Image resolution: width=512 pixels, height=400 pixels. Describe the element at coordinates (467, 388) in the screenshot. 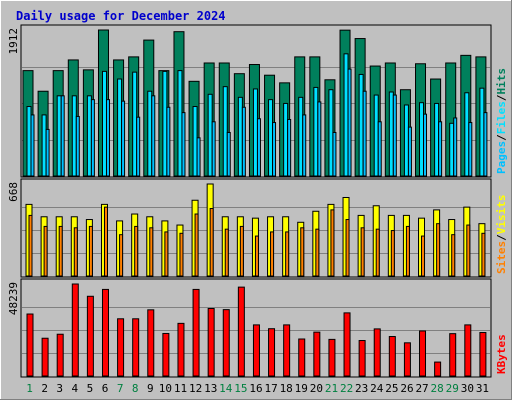

I see `x-tick-day-30: 30` at that location.